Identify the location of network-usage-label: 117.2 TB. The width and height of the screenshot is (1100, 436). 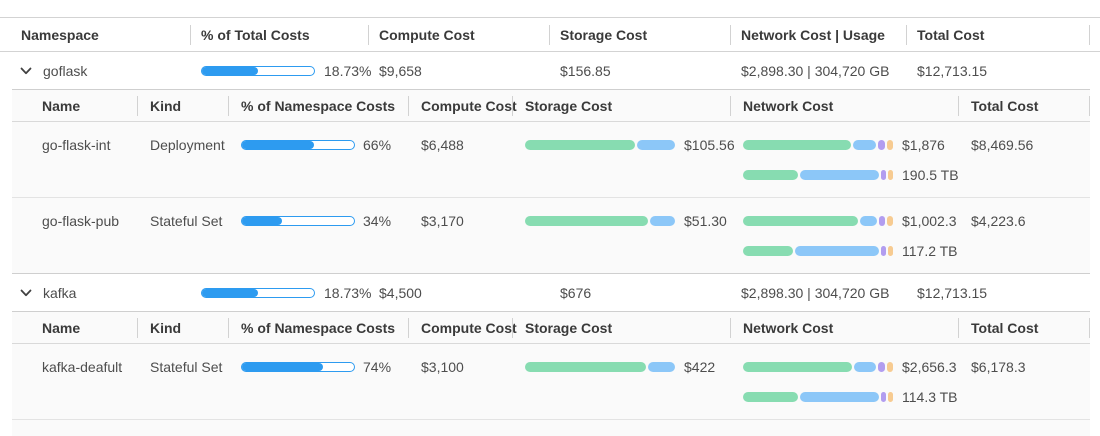
(930, 251).